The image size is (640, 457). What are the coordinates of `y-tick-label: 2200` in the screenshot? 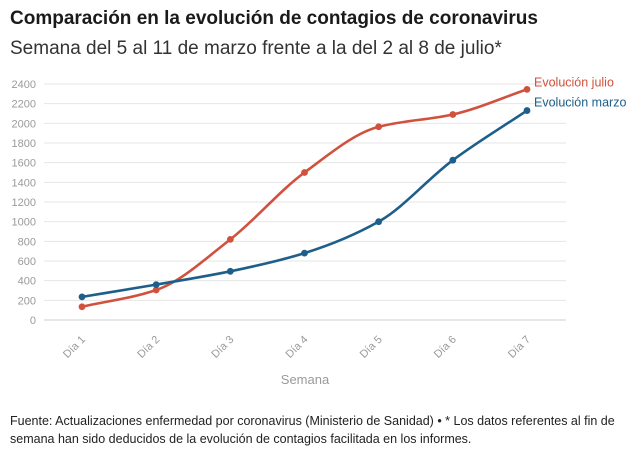 It's located at (24, 105).